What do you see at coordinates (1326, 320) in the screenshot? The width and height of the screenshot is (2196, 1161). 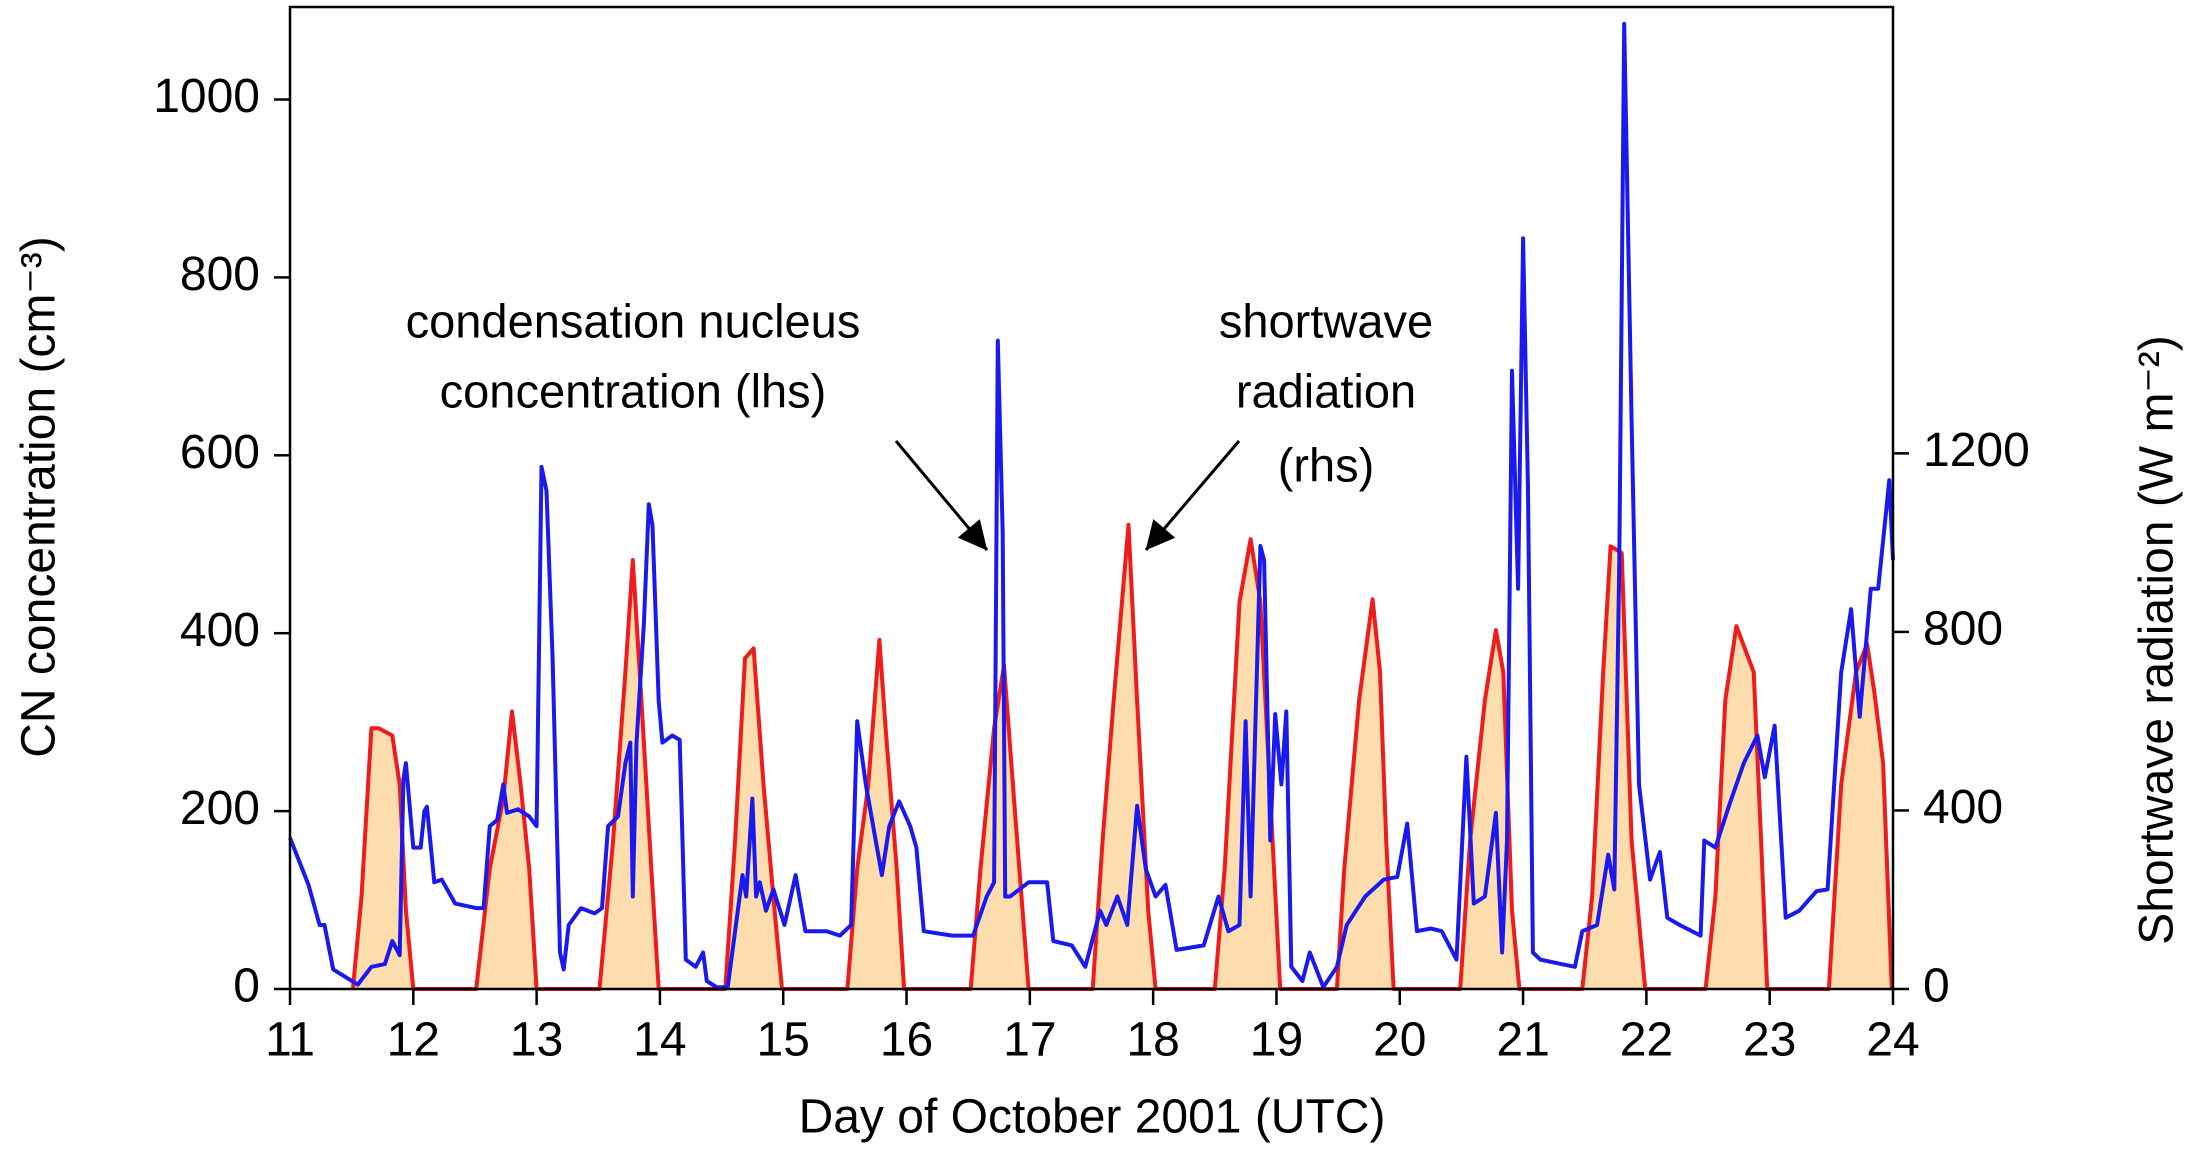 I see `annotation: shortwave` at bounding box center [1326, 320].